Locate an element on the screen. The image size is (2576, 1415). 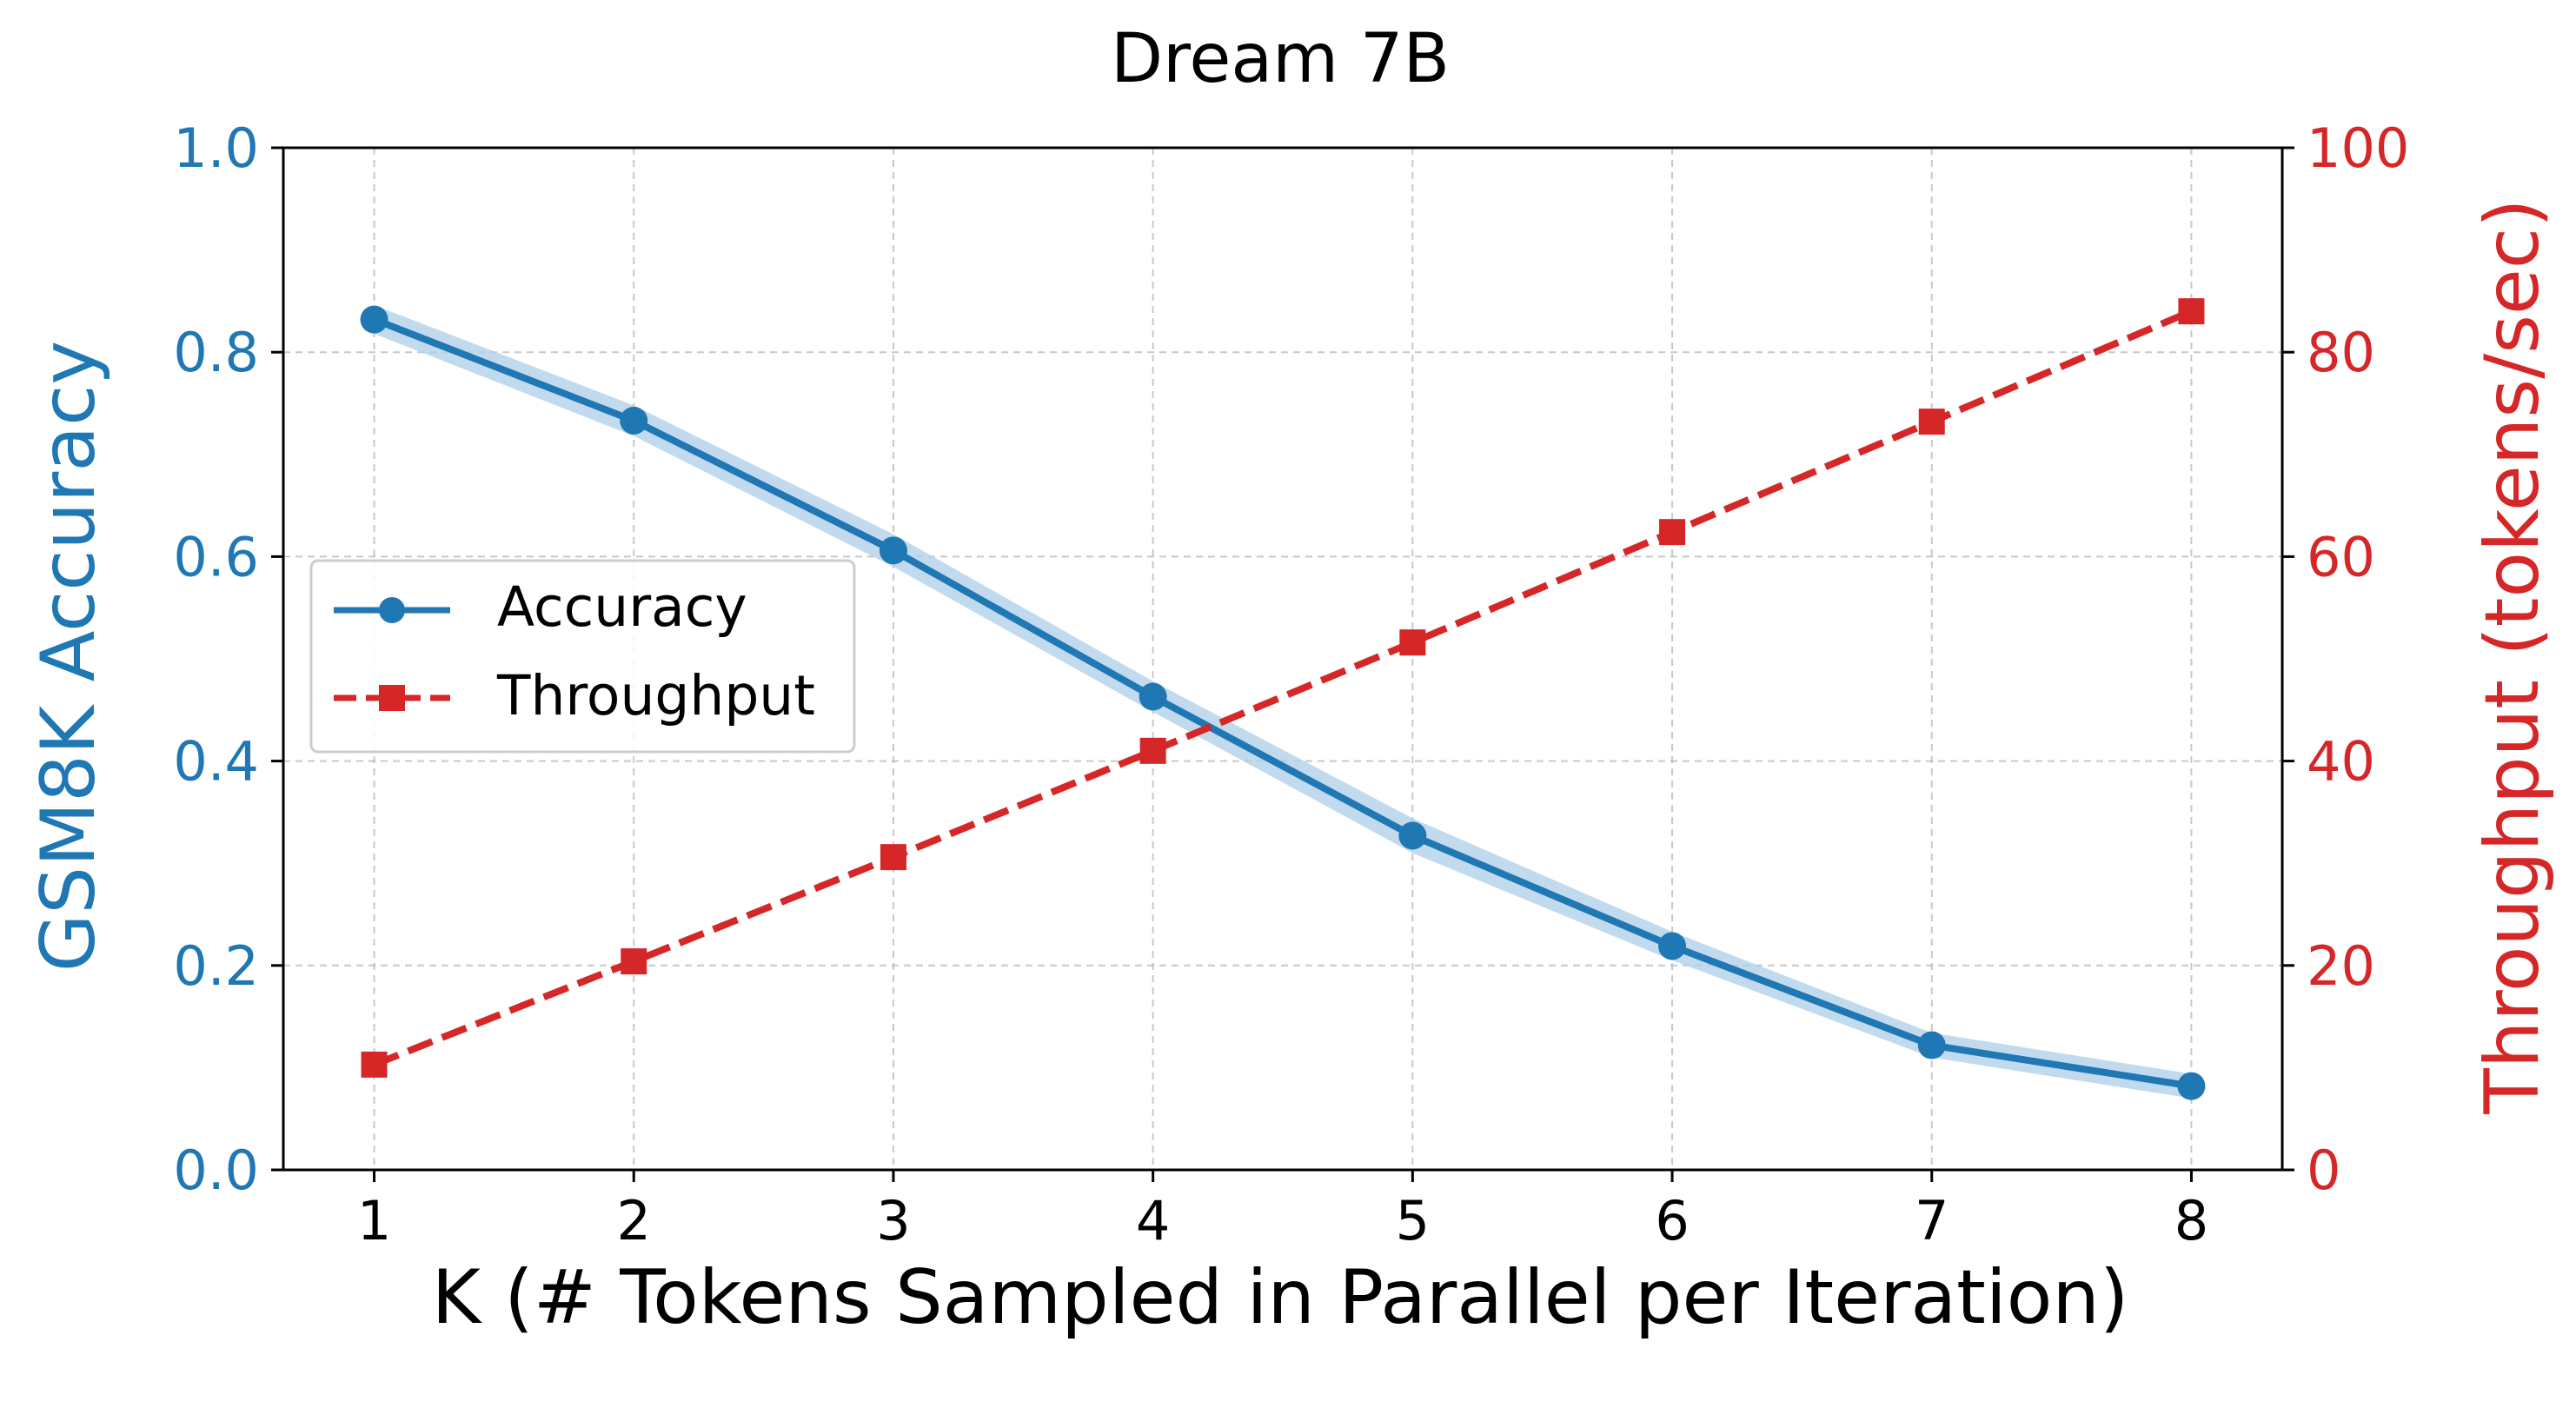
x-axis: 1 2 3 4 5 6 7 8 is located at coordinates (1282, 1211).